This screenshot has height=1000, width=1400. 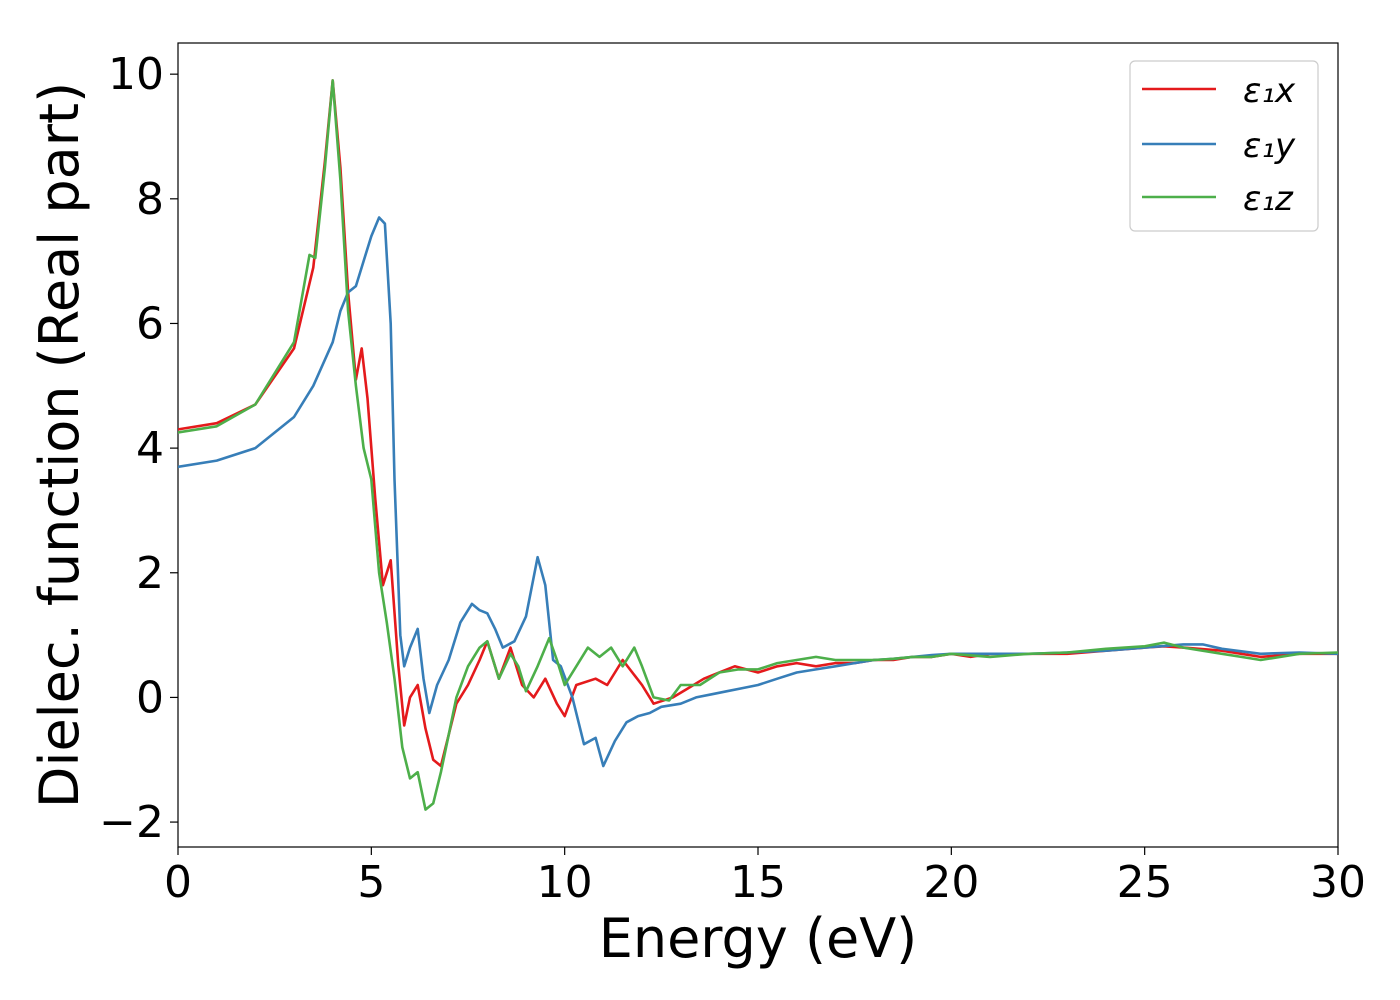 What do you see at coordinates (150, 573) in the screenshot?
I see `y-tick-label: 2` at bounding box center [150, 573].